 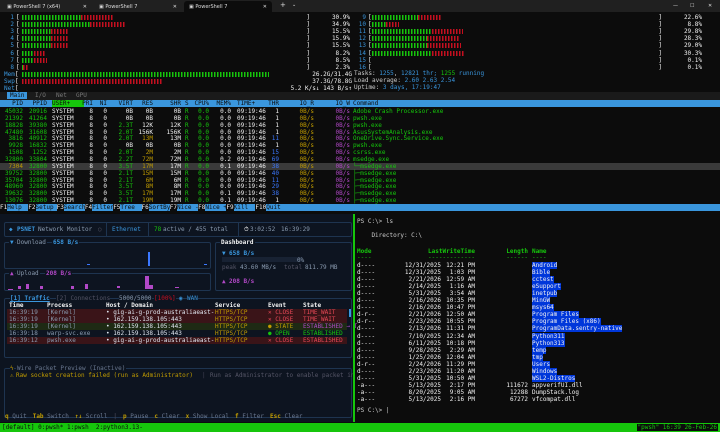 What do you see at coordinates (577, 329) in the screenshot?
I see `ls-name: ProgramData.sentry-native` at bounding box center [577, 329].